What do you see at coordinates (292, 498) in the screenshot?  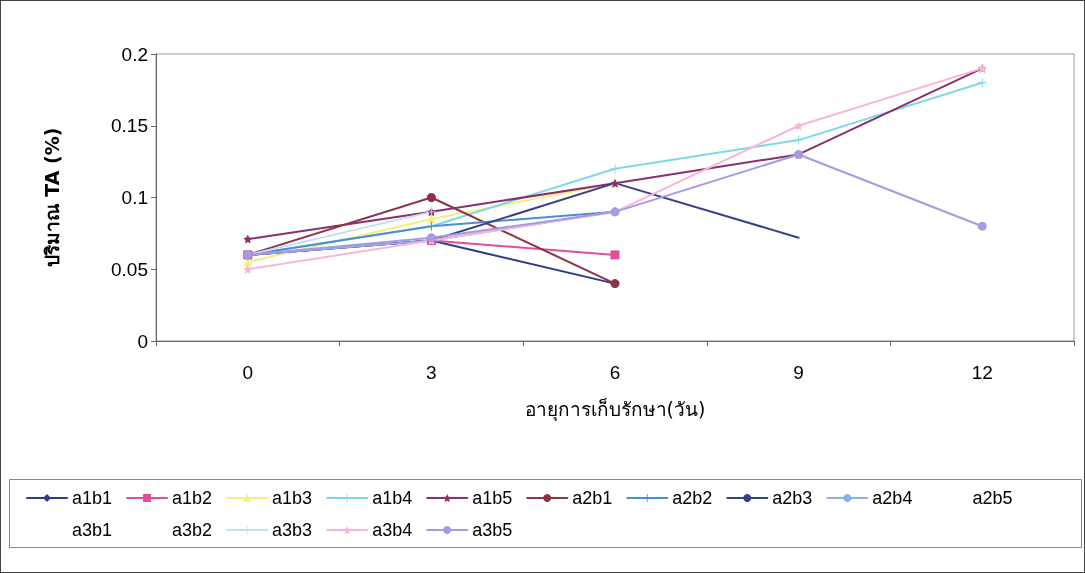 I see `legend-label: a1b3` at bounding box center [292, 498].